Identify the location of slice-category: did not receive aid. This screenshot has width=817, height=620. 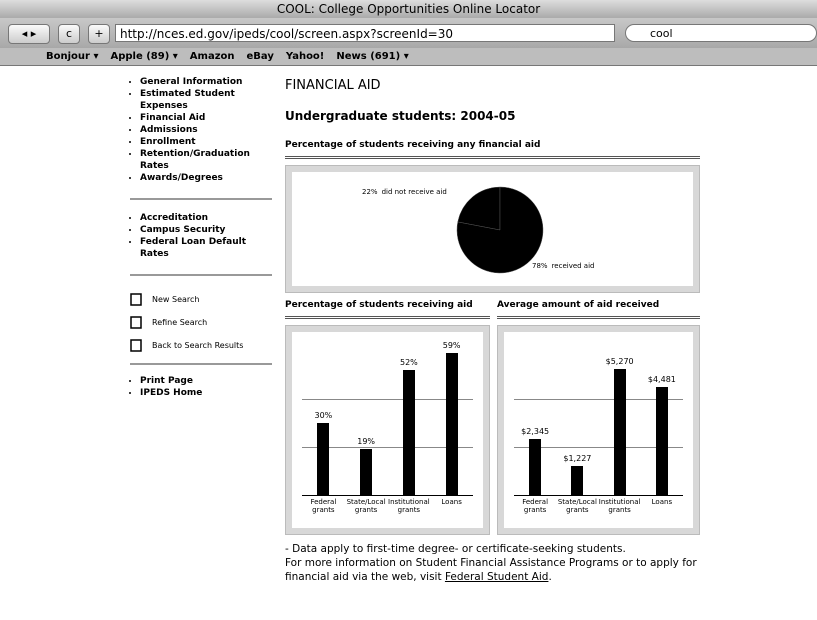
(414, 192).